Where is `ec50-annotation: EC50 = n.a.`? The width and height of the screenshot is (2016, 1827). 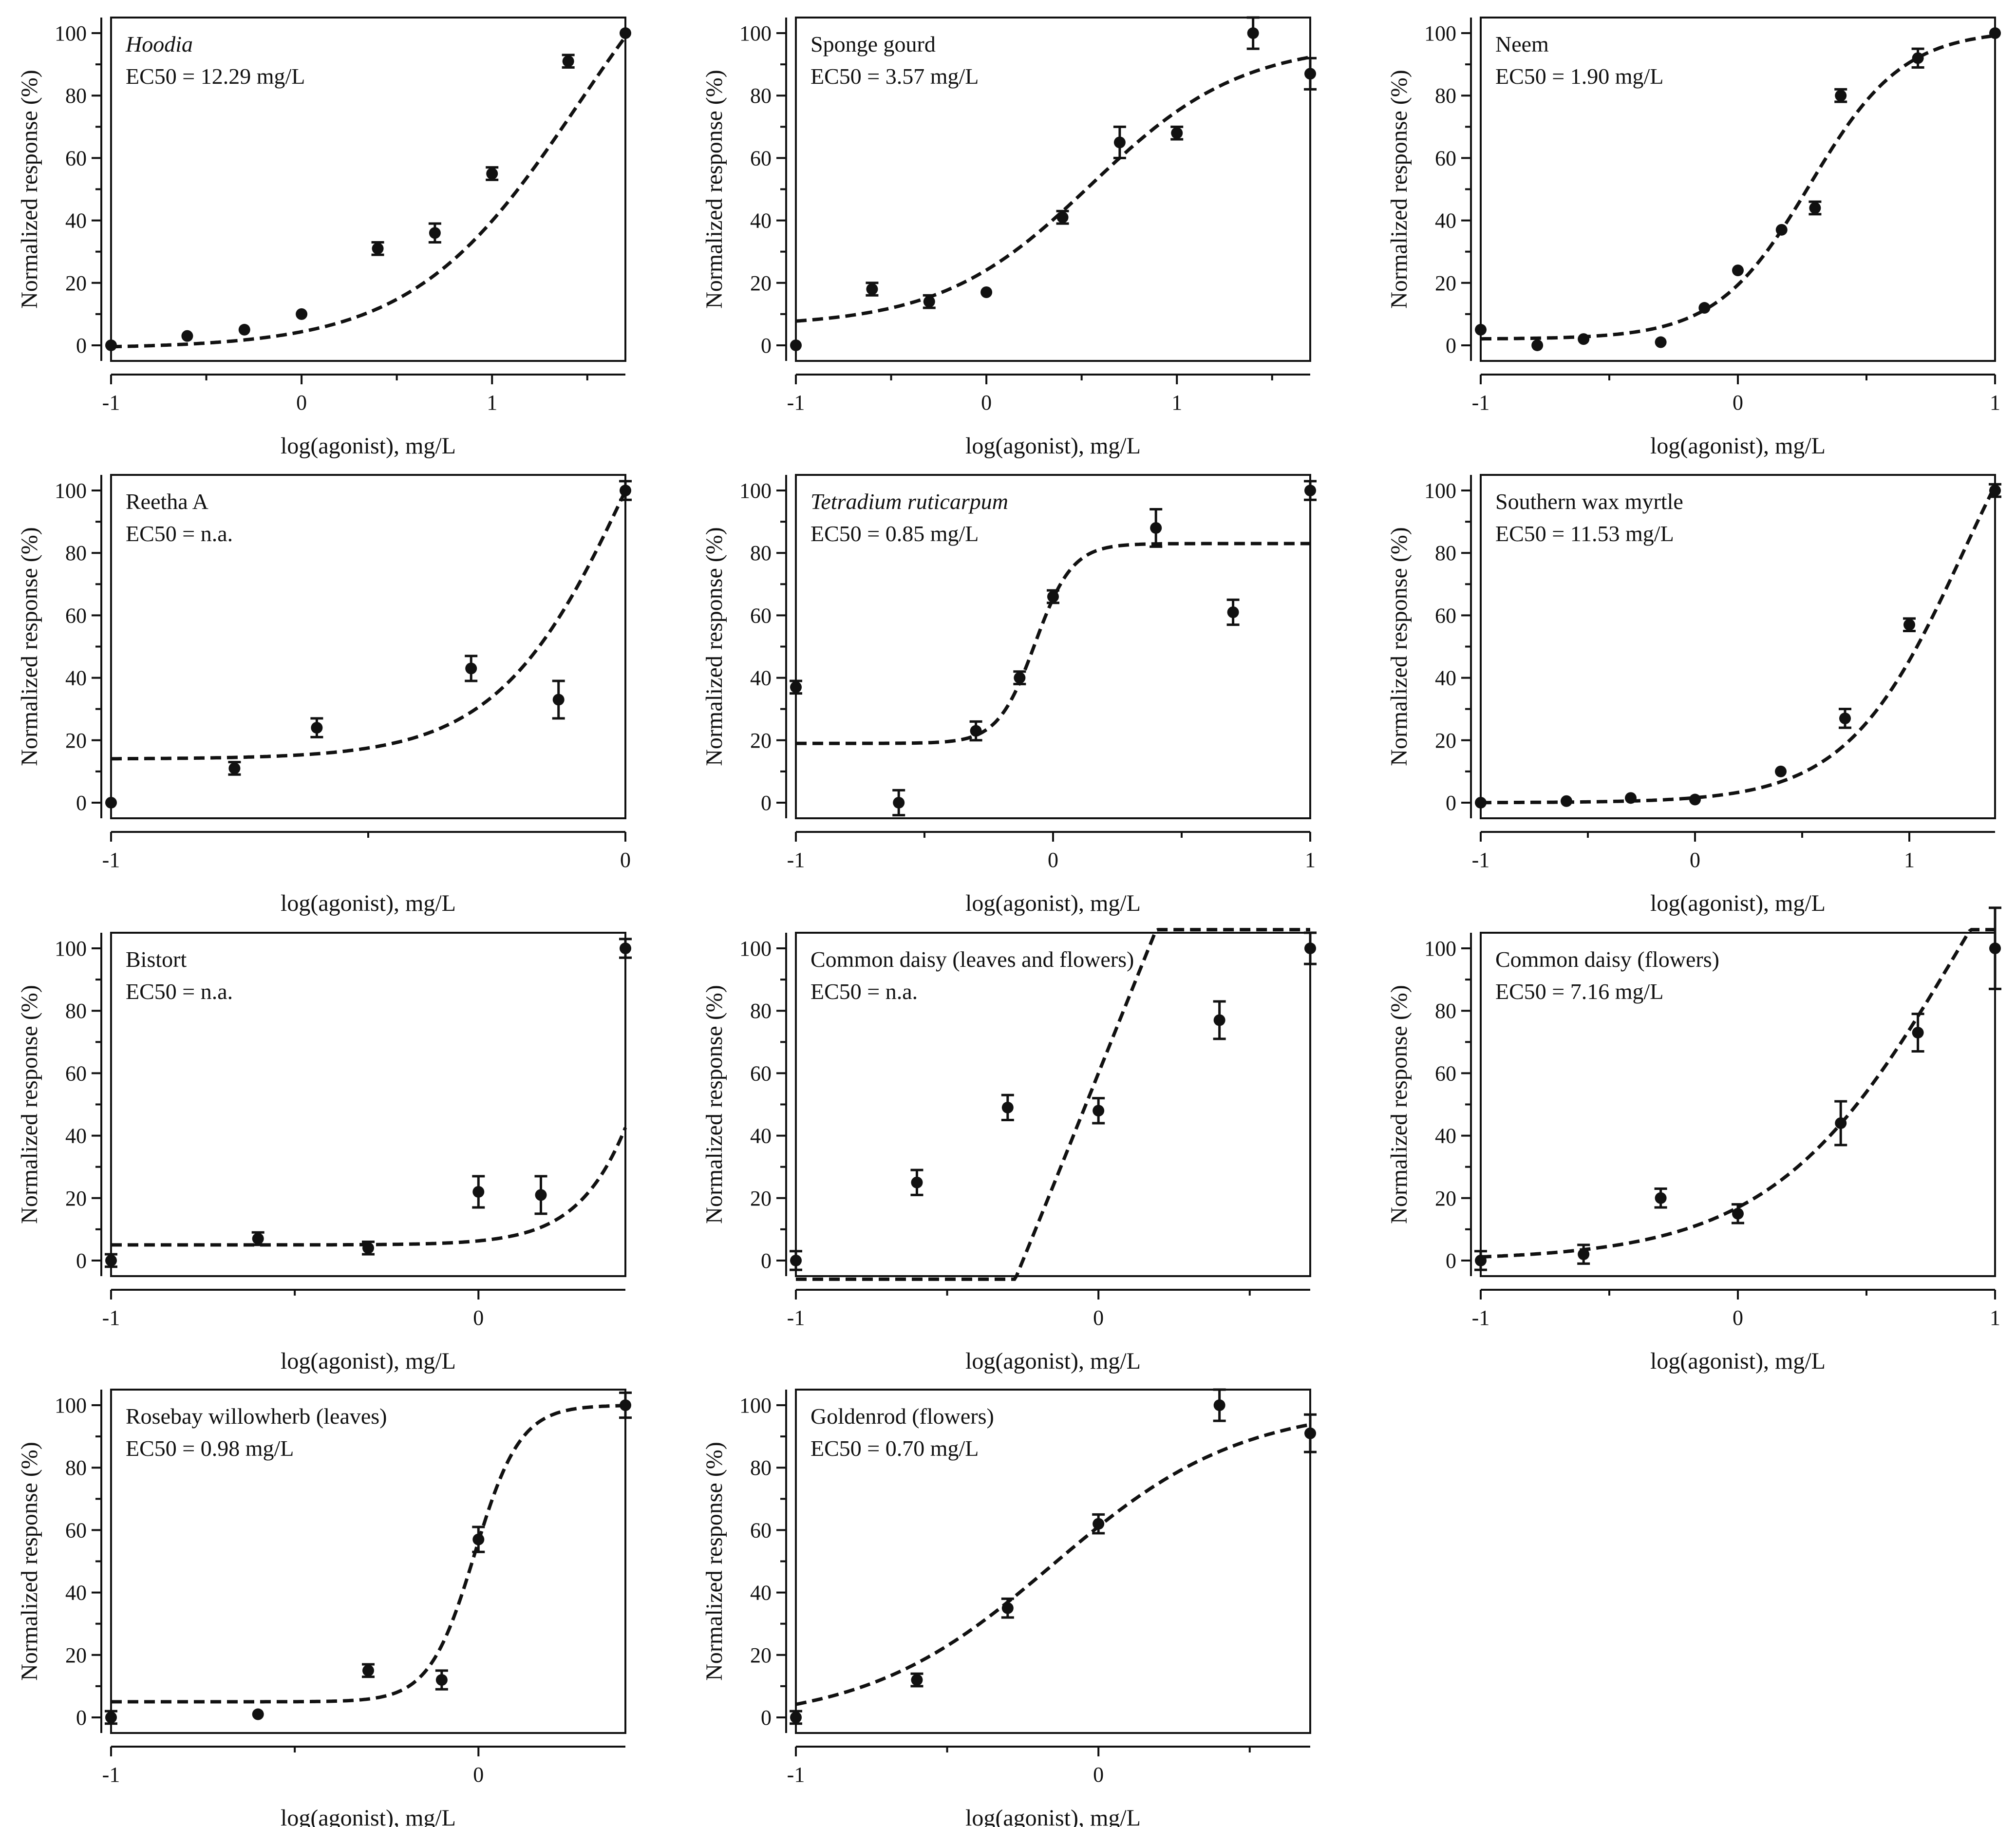
ec50-annotation: EC50 = n.a. is located at coordinates (179, 534).